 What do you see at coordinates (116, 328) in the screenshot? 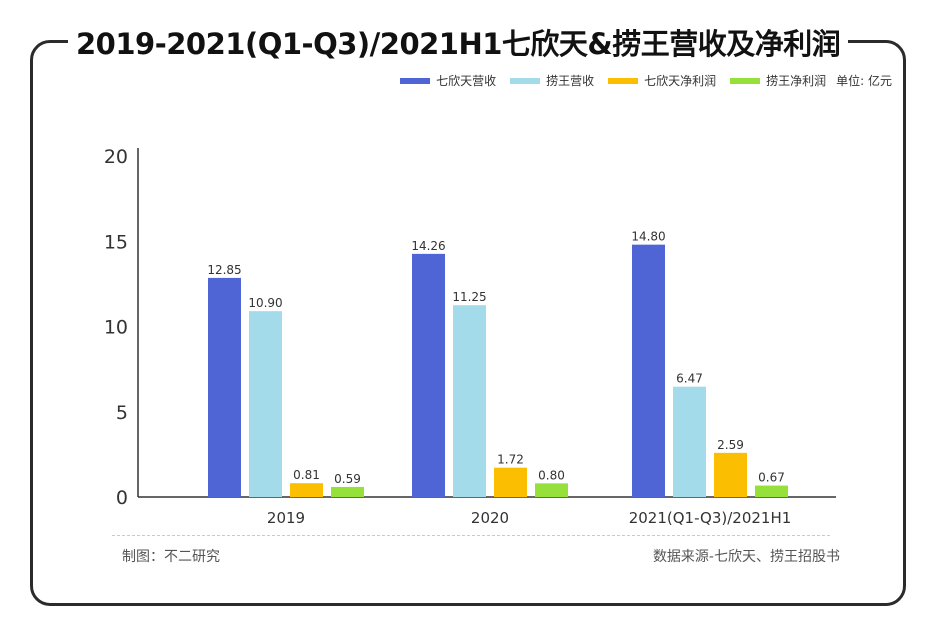
I see `y-tick-label: 10` at bounding box center [116, 328].